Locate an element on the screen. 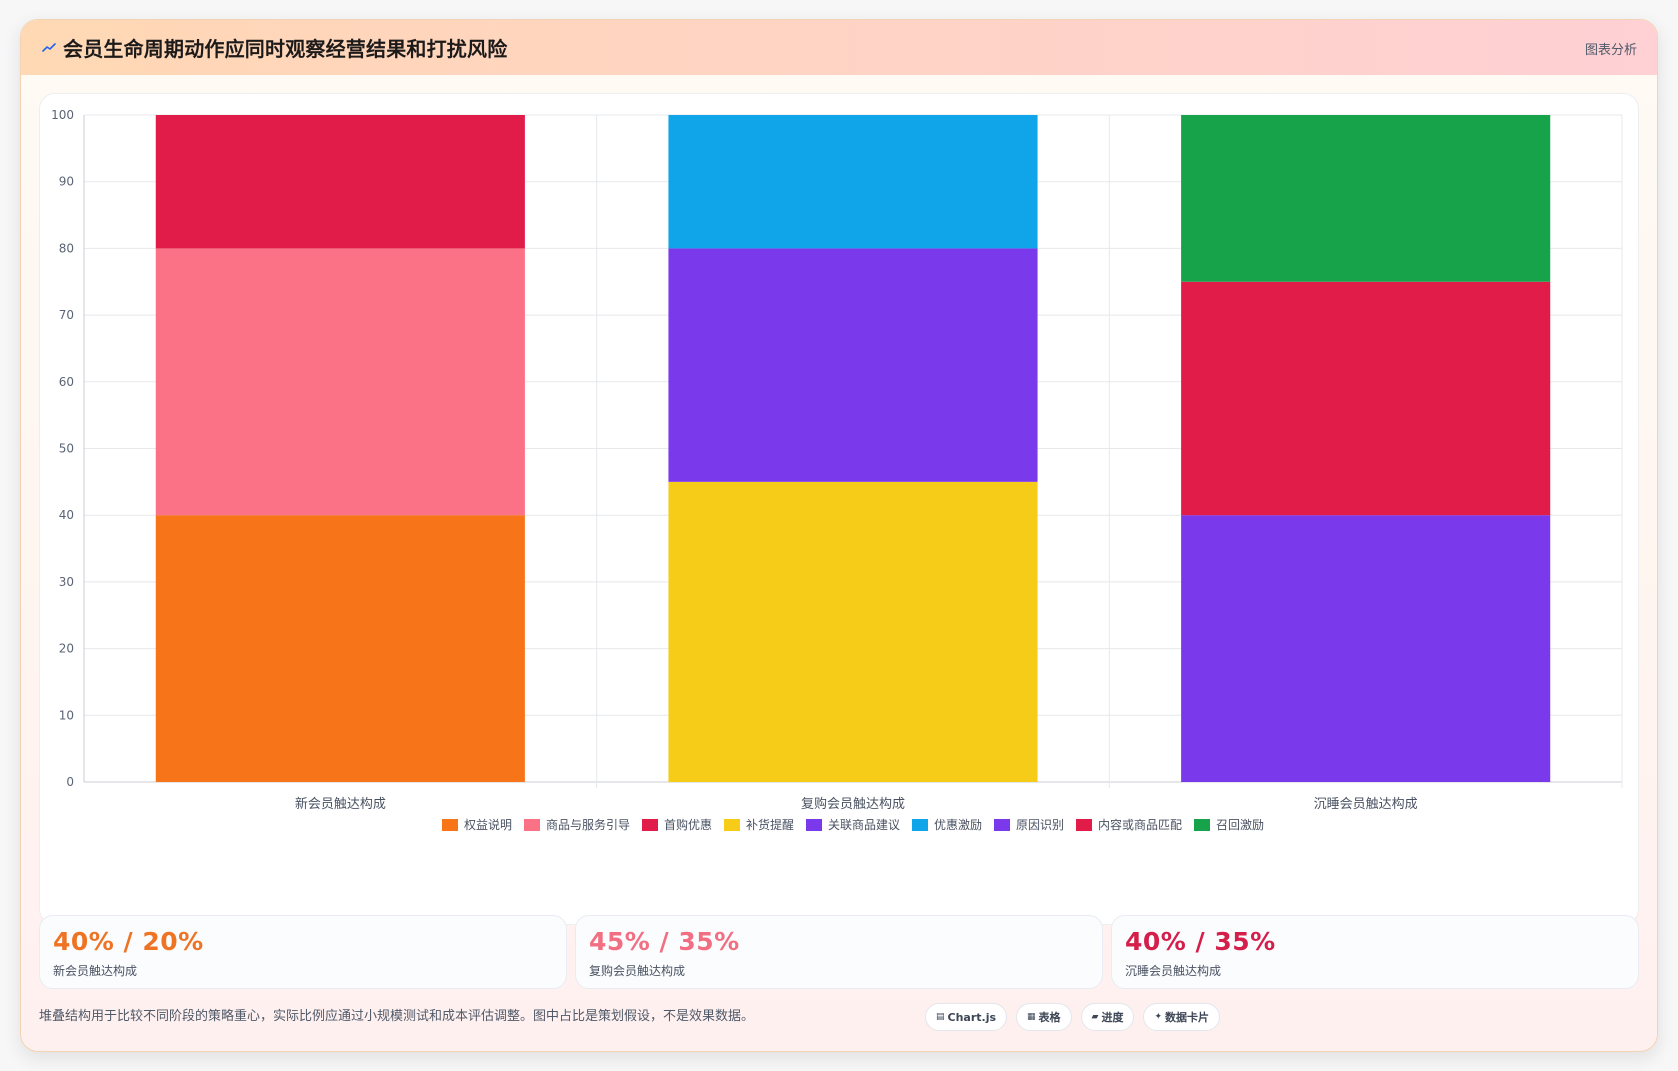 This screenshot has width=1678, height=1071. chip-table: ▦ 表格 is located at coordinates (1044, 1017).